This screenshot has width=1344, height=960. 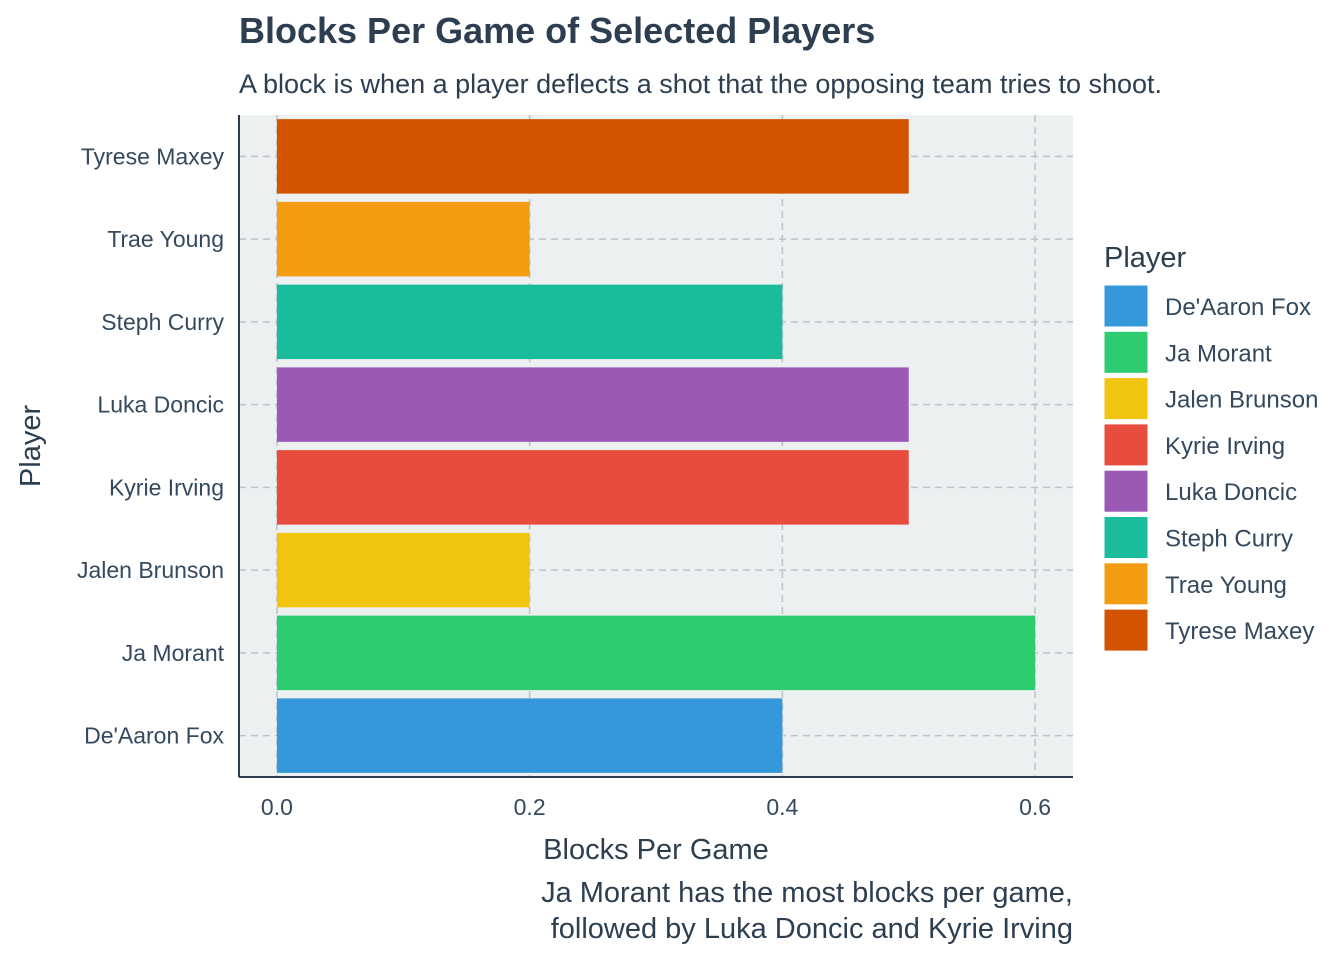 I want to click on legend-title: Player, so click(x=1145, y=258).